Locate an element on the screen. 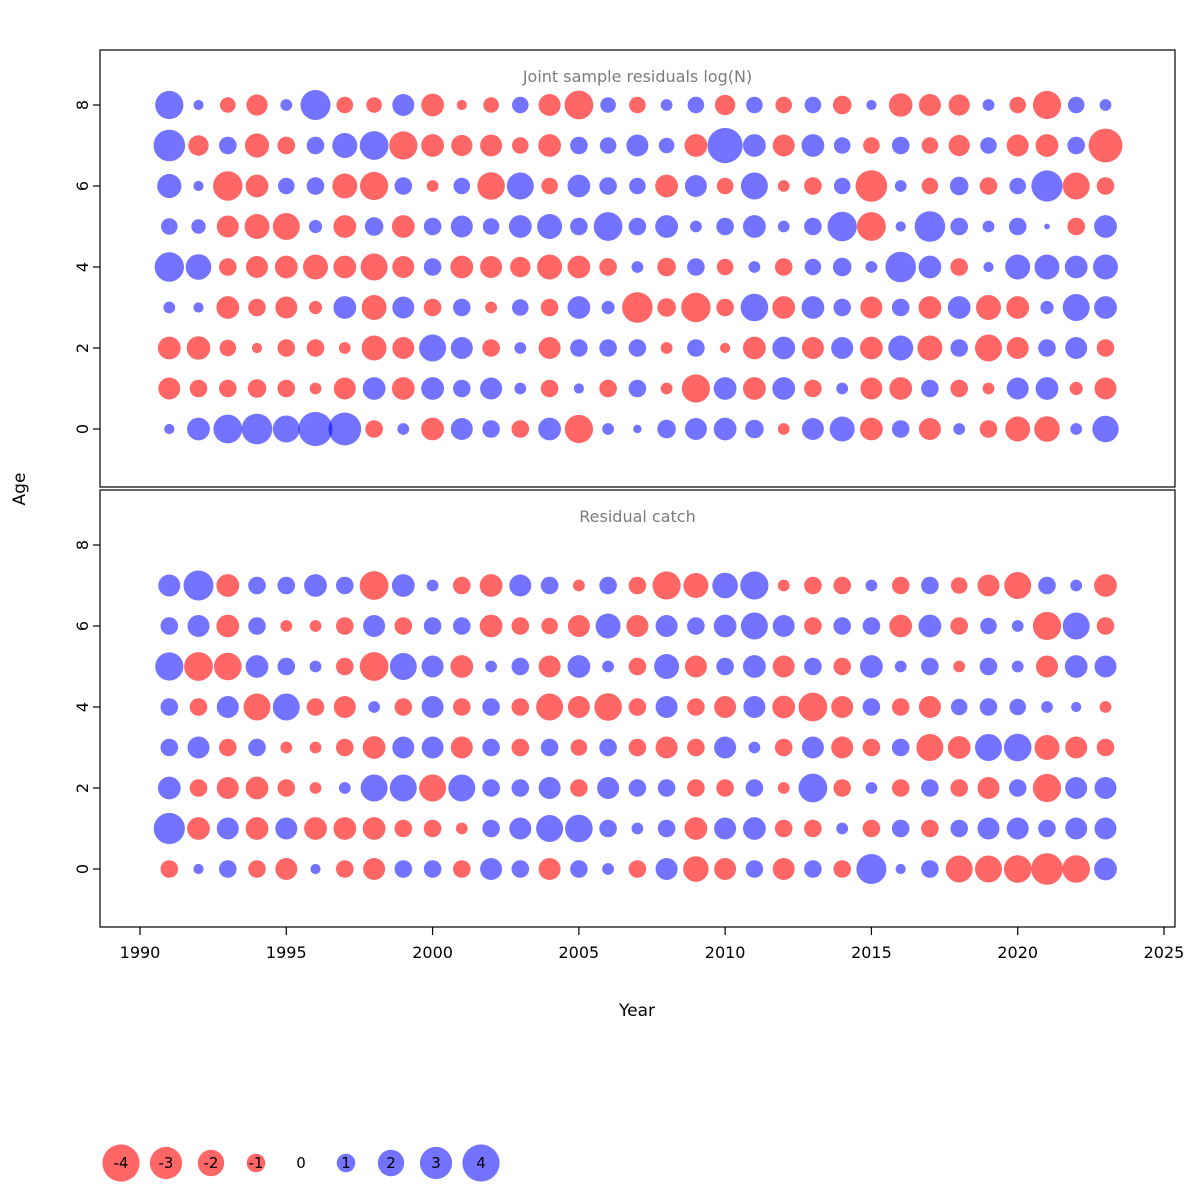  legend-bubble is located at coordinates (391, 1163).